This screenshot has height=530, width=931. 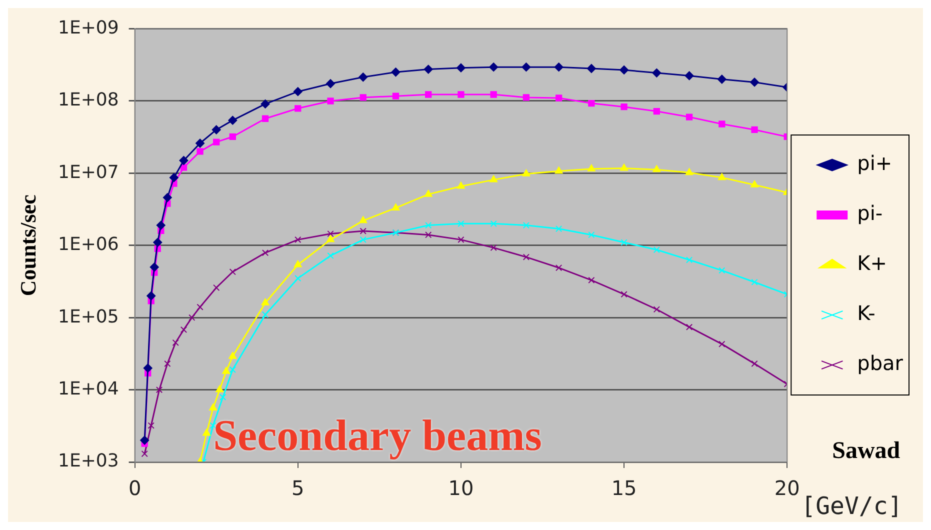 I want to click on y-tick-label: 1E+08, so click(x=88, y=100).